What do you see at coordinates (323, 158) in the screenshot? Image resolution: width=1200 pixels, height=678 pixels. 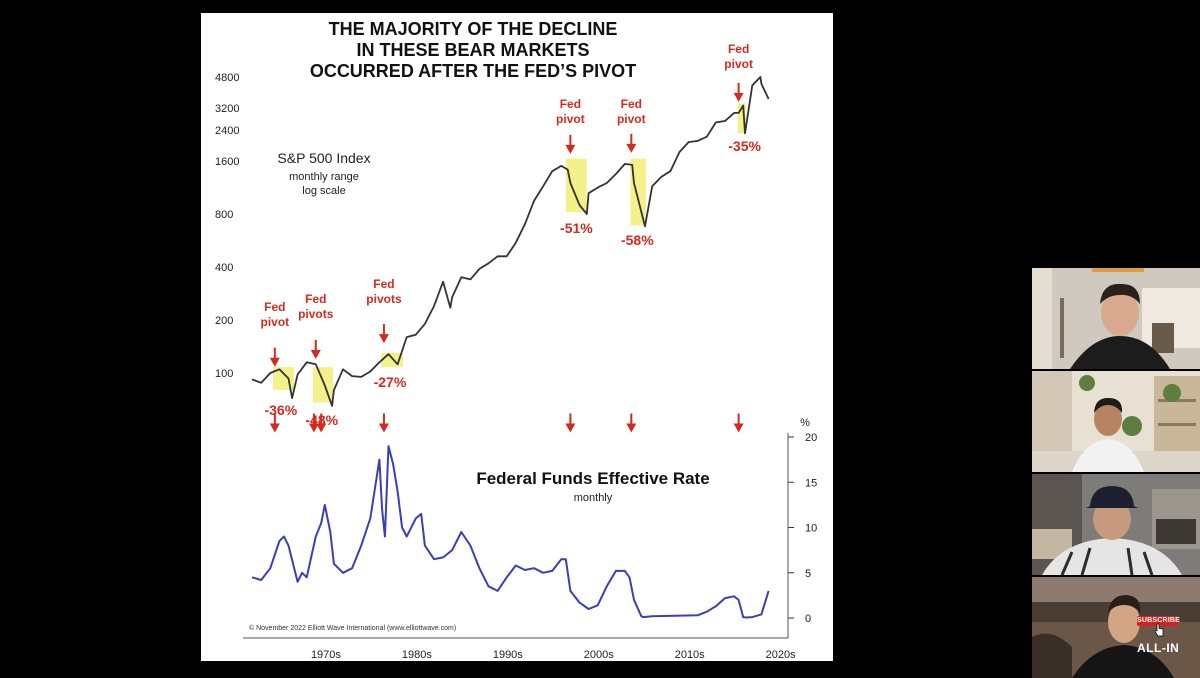 I see `sp500-label: S&P 500 Index` at bounding box center [323, 158].